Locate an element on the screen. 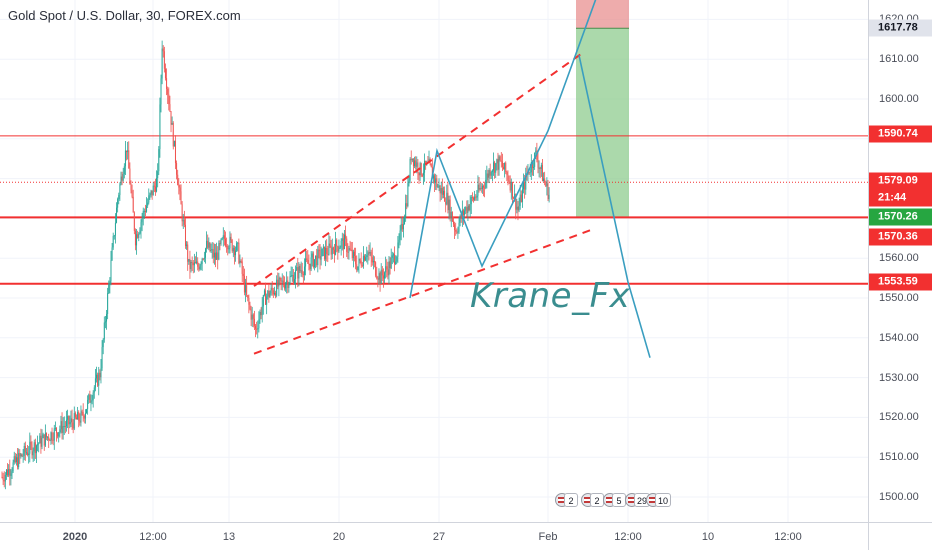 The width and height of the screenshot is (932, 550). time-tick-label: 20 is located at coordinates (339, 537).